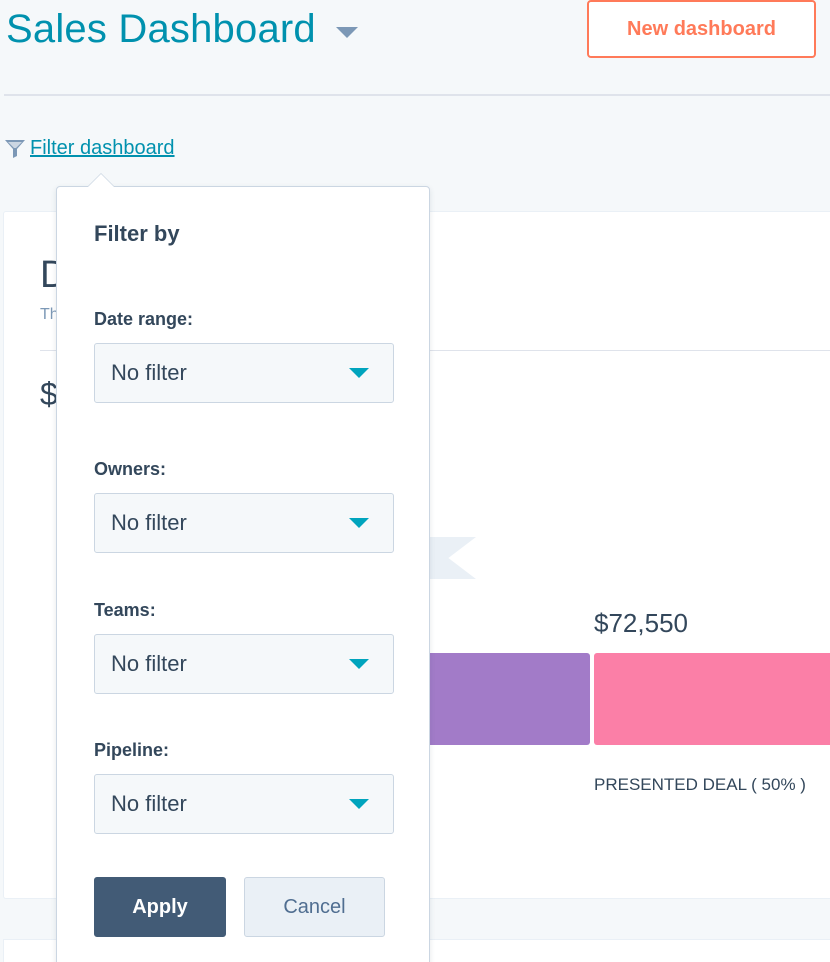 This screenshot has height=962, width=830. What do you see at coordinates (244, 804) in the screenshot?
I see `pipeline-select: No filter` at bounding box center [244, 804].